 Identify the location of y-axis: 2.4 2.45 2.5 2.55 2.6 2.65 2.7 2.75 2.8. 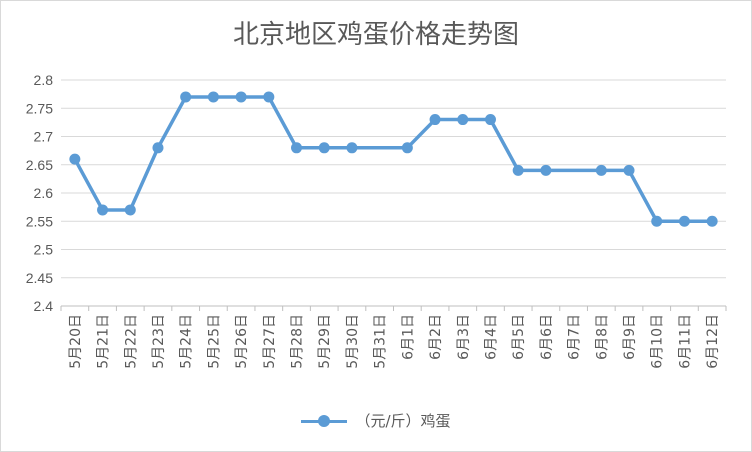
(39, 193).